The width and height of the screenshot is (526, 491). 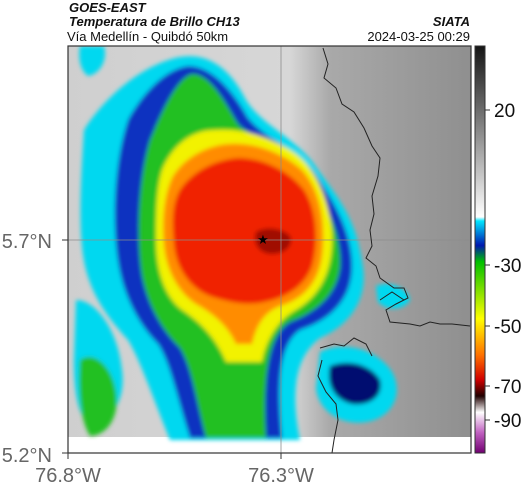 I want to click on colorbar-gradient, so click(x=480, y=249).